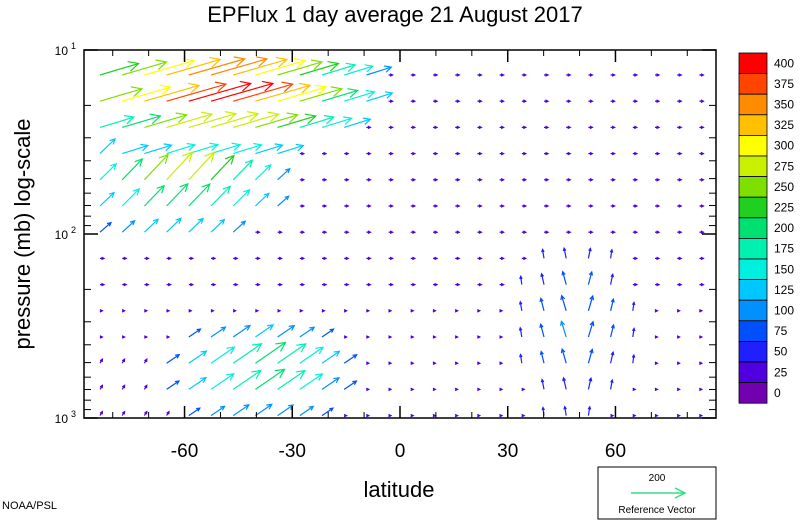 The image size is (800, 521). I want to click on colorbar-label: 200, so click(784, 228).